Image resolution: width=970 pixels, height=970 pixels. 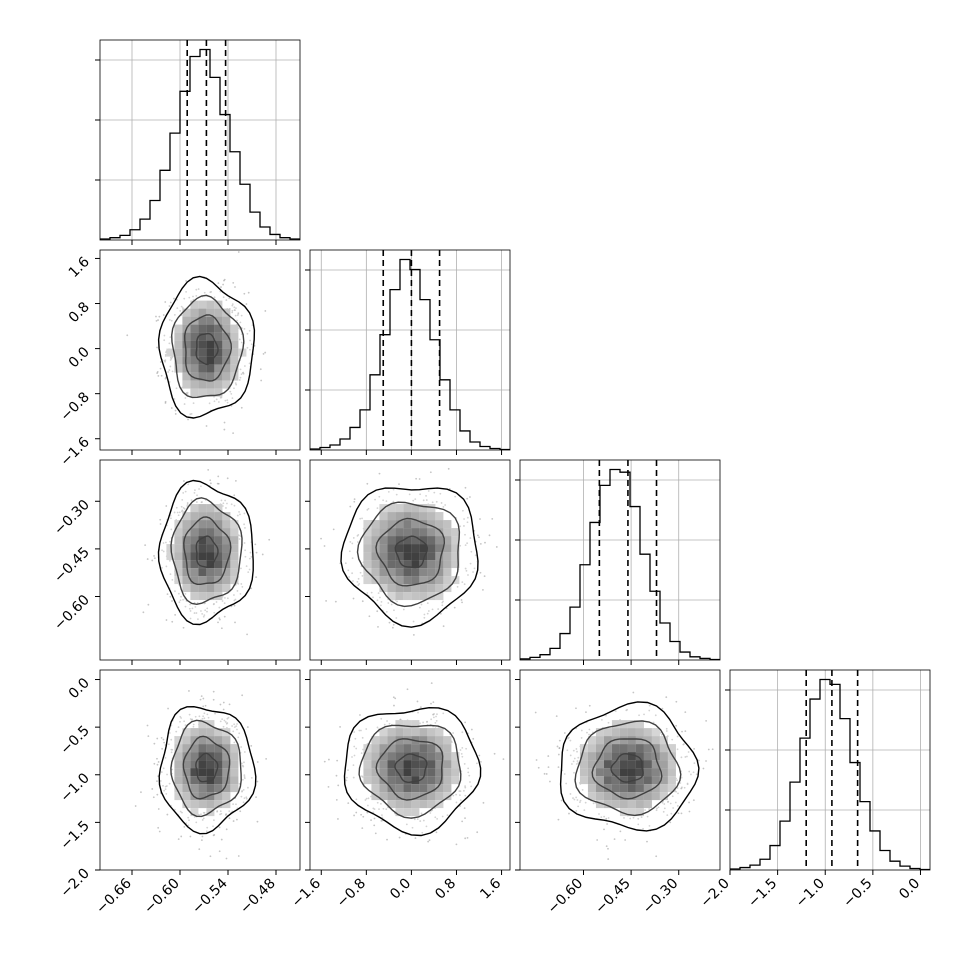 I want to click on panel-frame, so click(x=200, y=140).